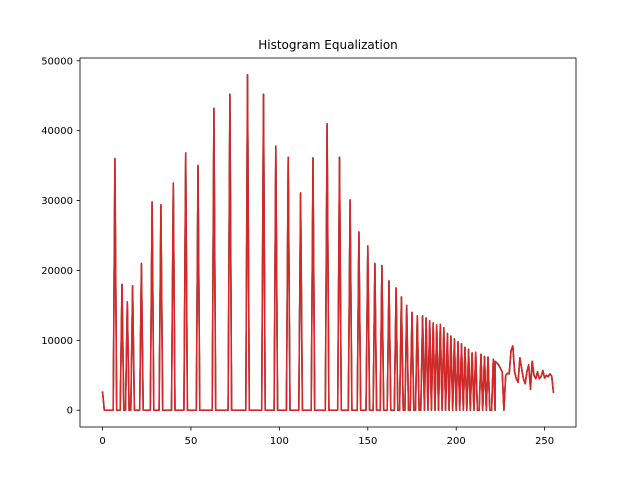 The image size is (640, 480). What do you see at coordinates (57, 271) in the screenshot?
I see `y-tick-label: 20000` at bounding box center [57, 271].